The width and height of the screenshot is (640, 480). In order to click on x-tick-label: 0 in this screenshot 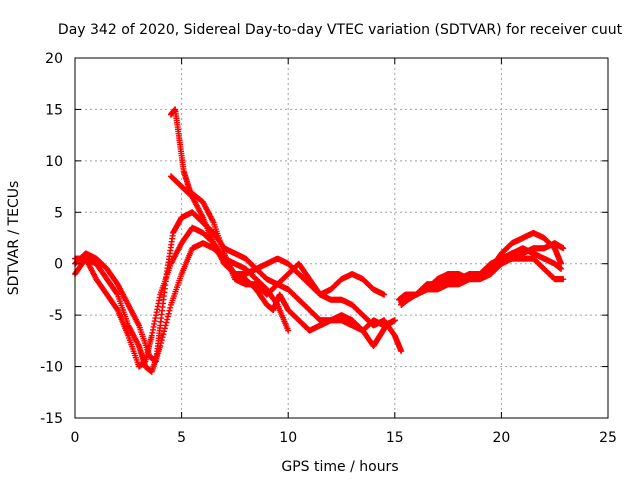, I will do `click(75, 438)`.